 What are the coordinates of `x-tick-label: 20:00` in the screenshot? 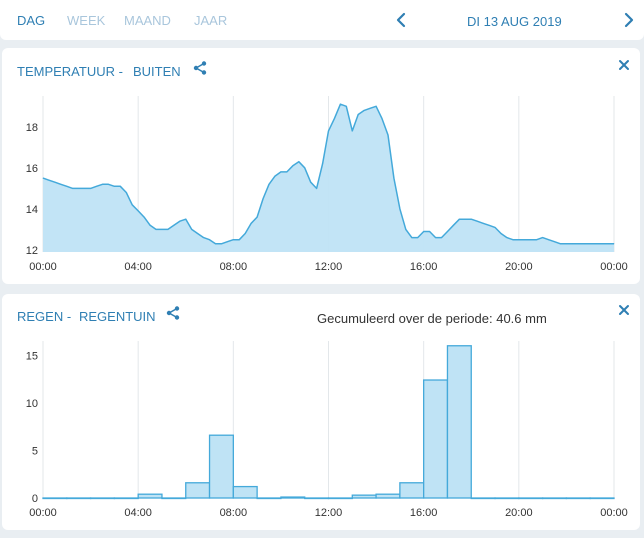 It's located at (519, 267).